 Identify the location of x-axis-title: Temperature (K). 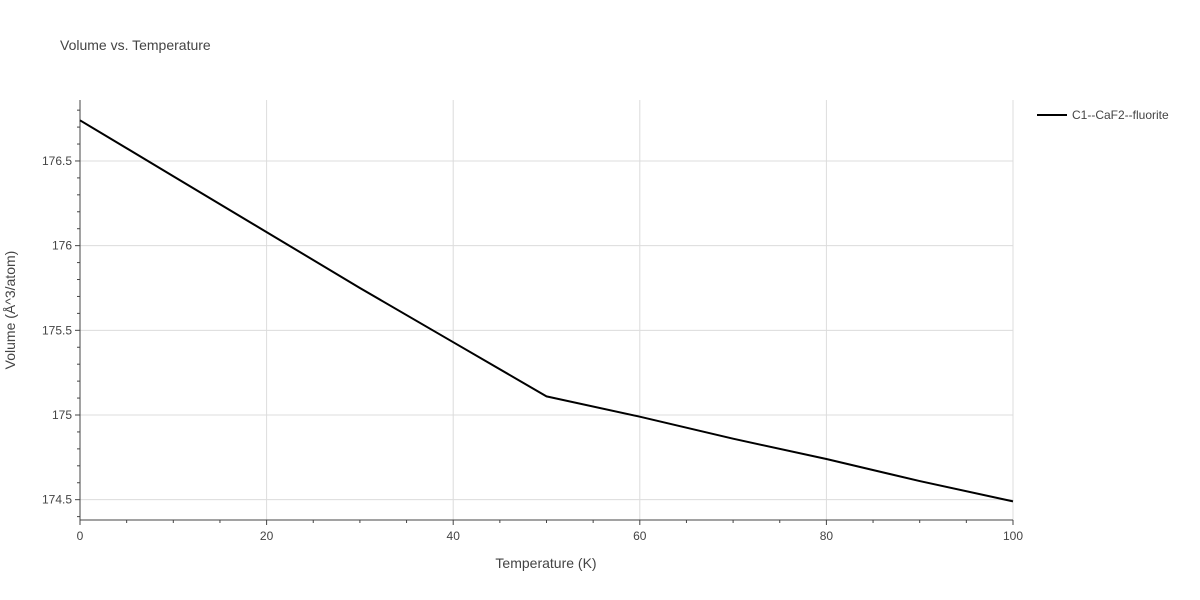
(545, 563).